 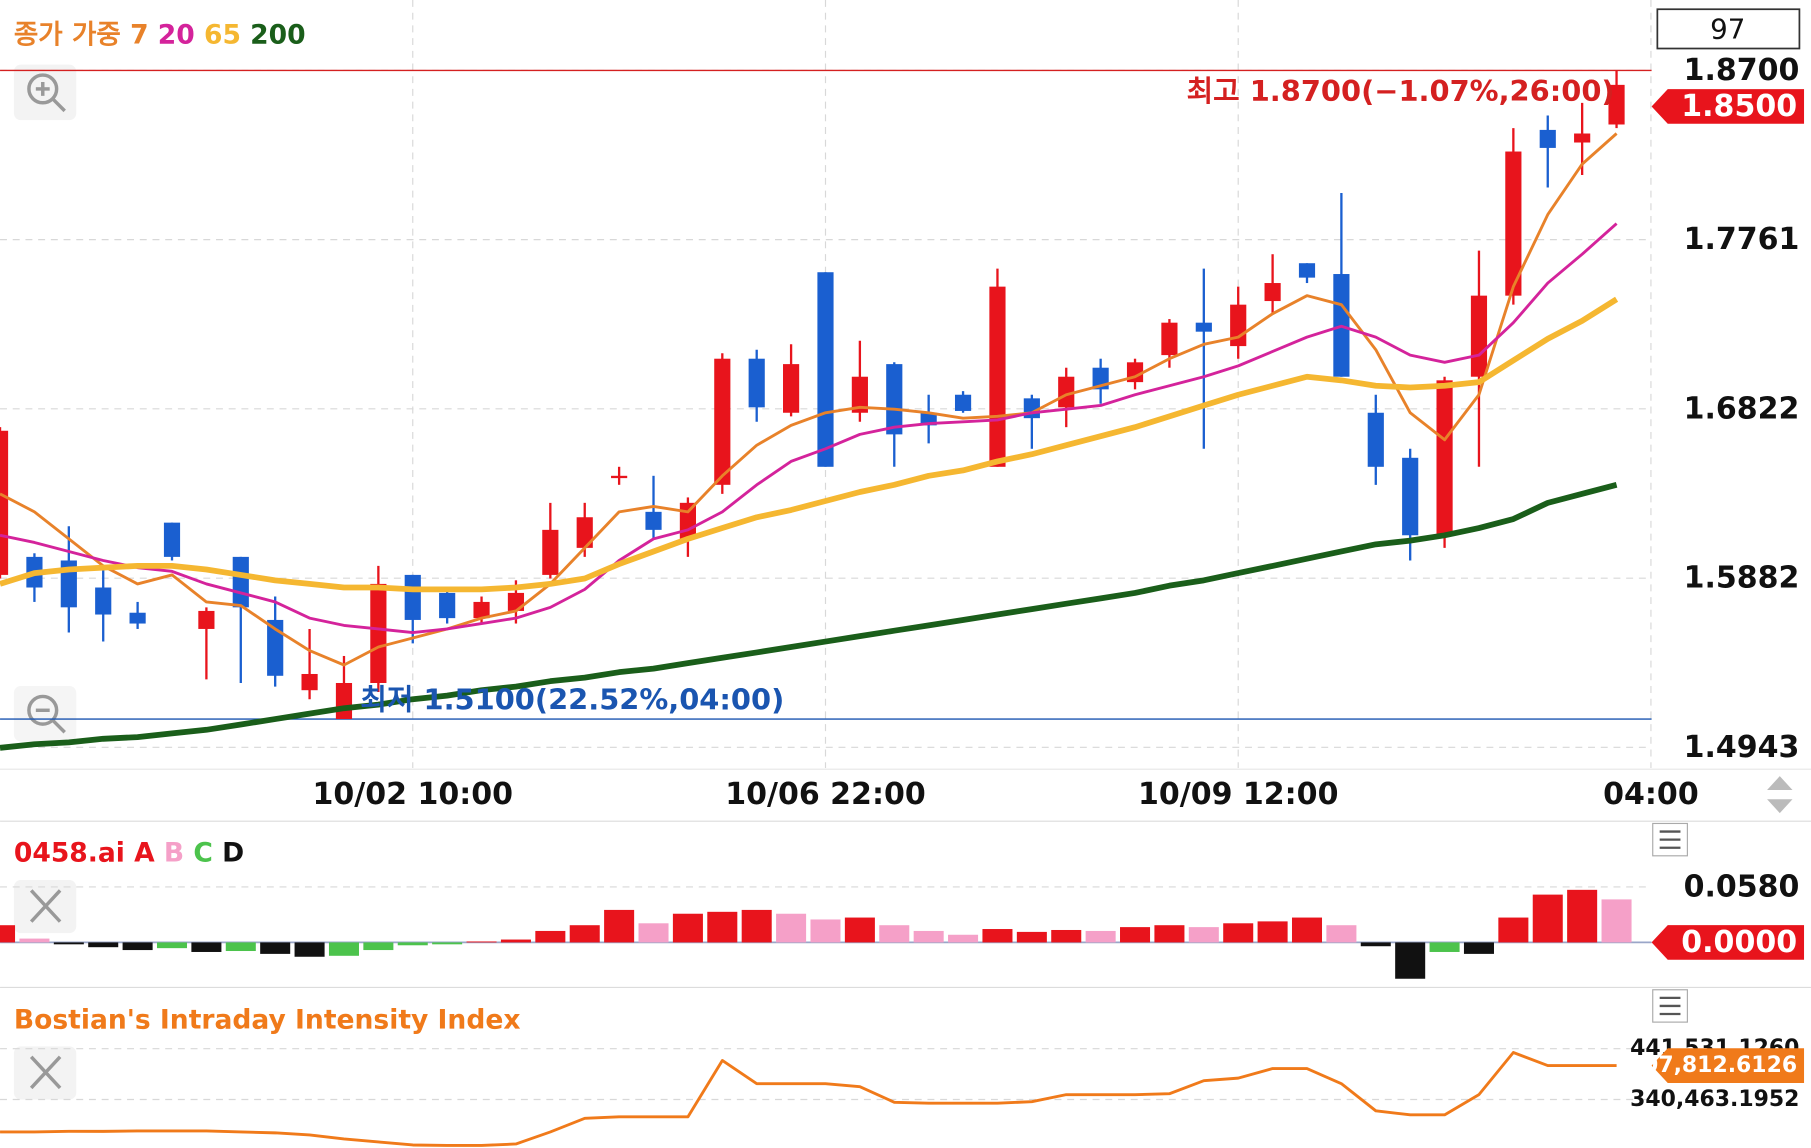 I want to click on legend-entry: 7, so click(x=139, y=34).